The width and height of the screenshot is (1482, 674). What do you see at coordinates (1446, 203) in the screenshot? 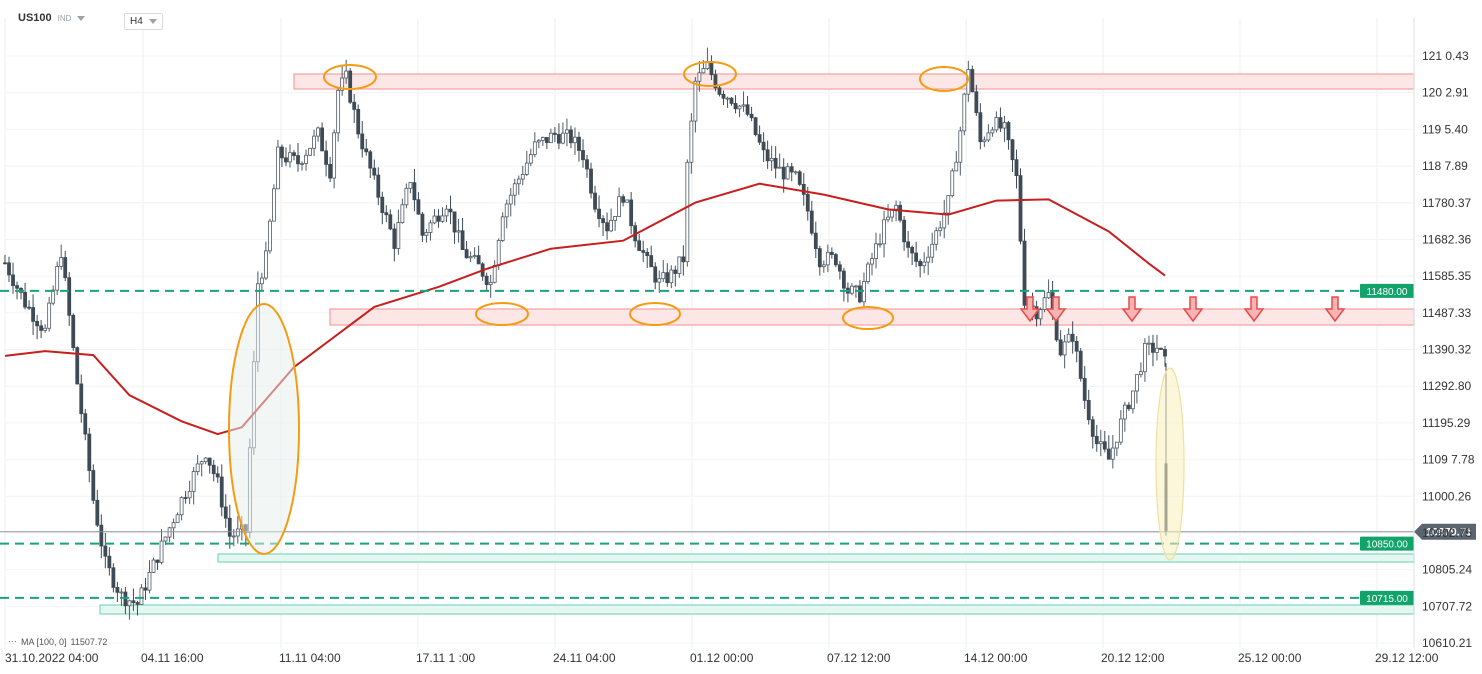
I see `price-tick-label: 11780.37` at bounding box center [1446, 203].